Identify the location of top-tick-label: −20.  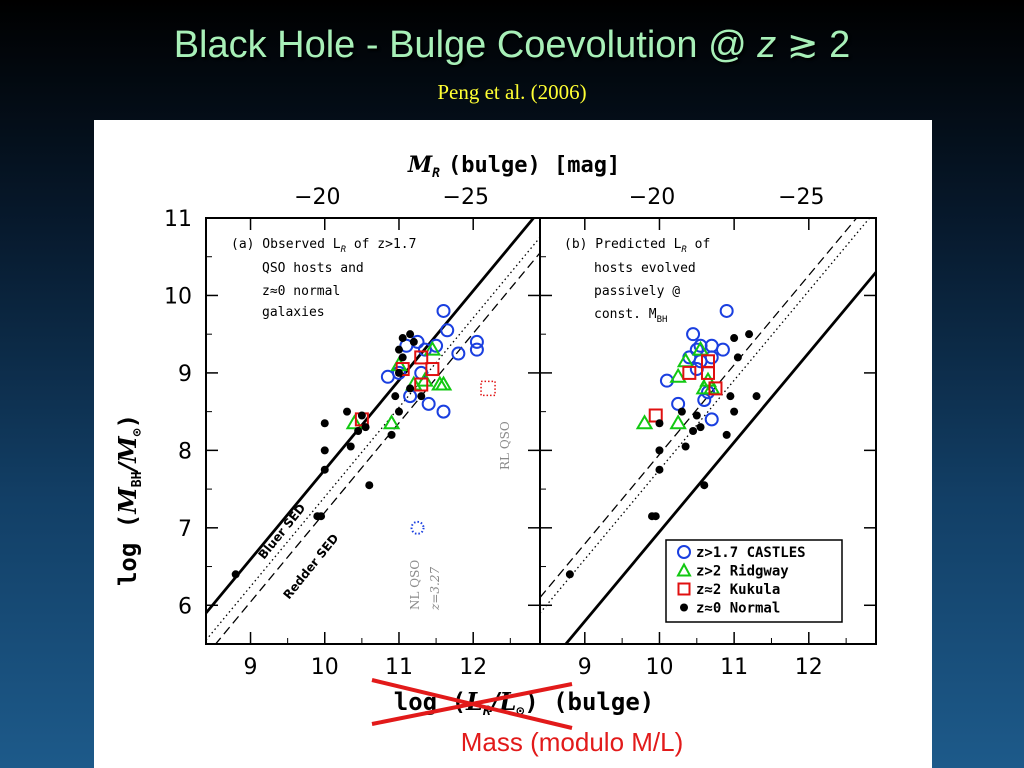
(317, 197).